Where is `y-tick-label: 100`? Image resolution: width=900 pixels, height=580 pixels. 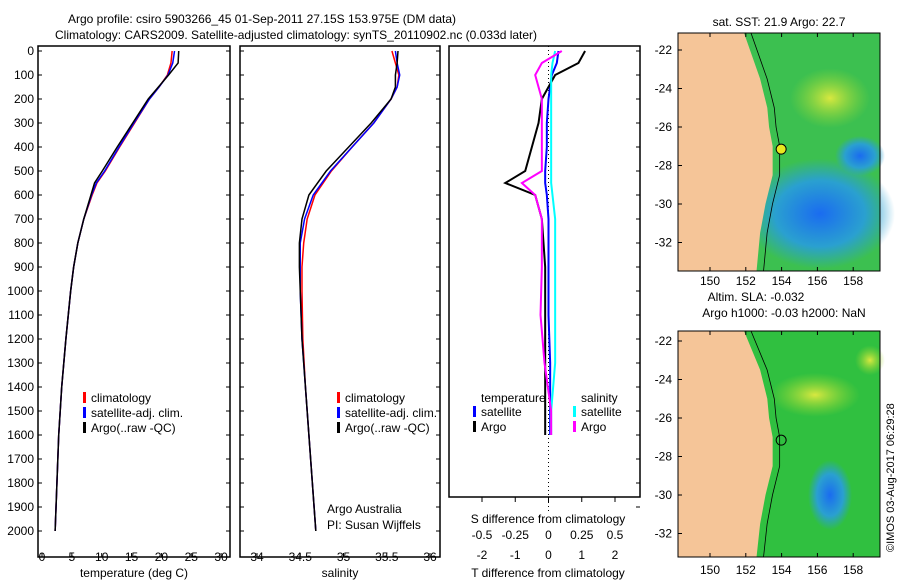 y-tick-label: 100 is located at coordinates (24, 75).